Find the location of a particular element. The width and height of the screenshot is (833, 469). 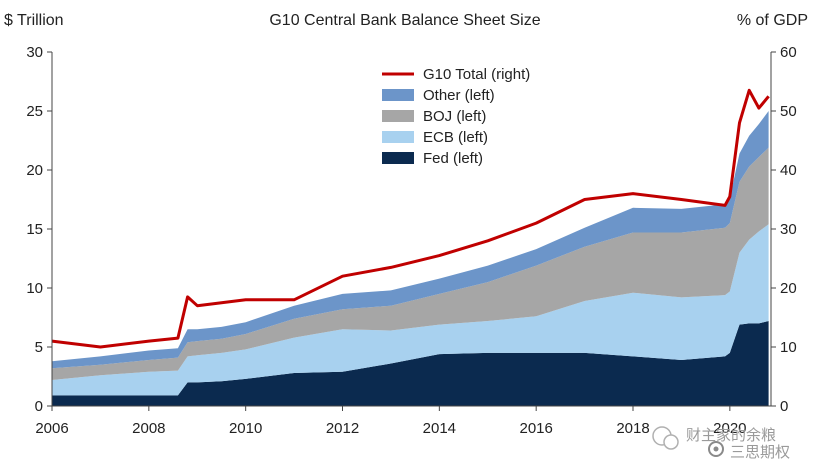

right-tick-label: 30 is located at coordinates (788, 229).